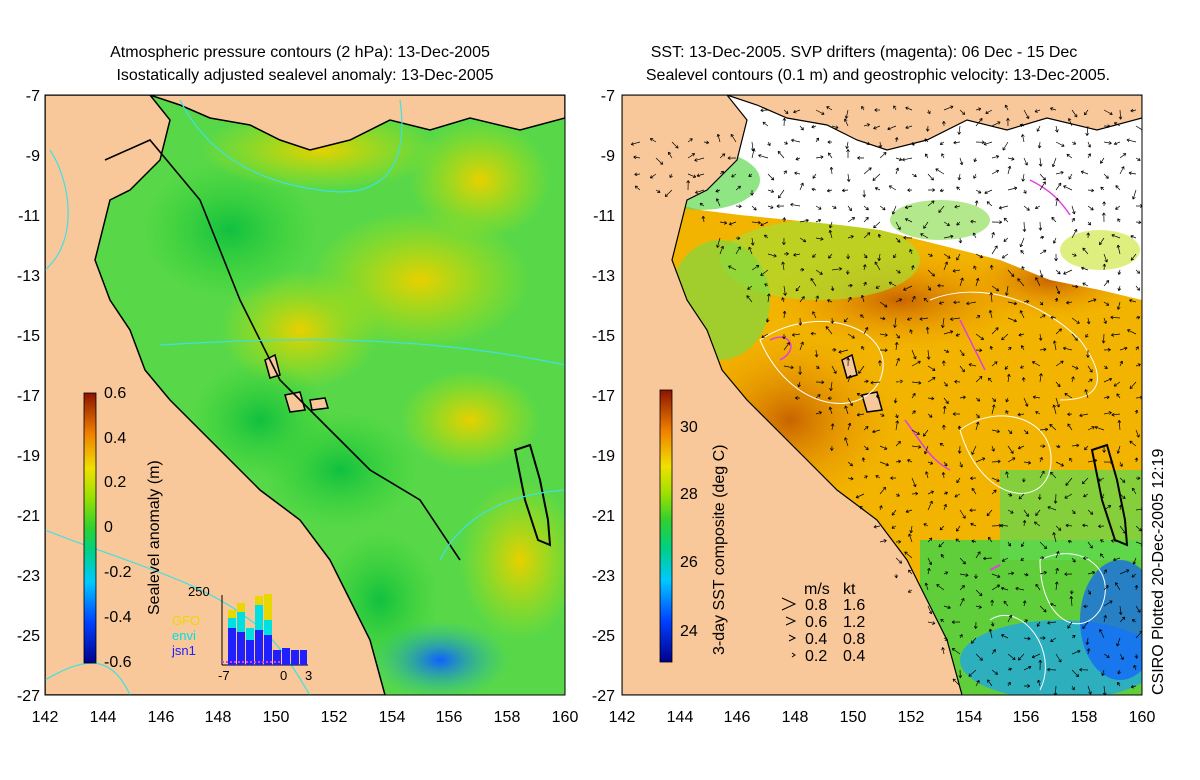 This screenshot has width=1200, height=780. What do you see at coordinates (184, 635) in the screenshot?
I see `inset-legend-envi: envi` at bounding box center [184, 635].